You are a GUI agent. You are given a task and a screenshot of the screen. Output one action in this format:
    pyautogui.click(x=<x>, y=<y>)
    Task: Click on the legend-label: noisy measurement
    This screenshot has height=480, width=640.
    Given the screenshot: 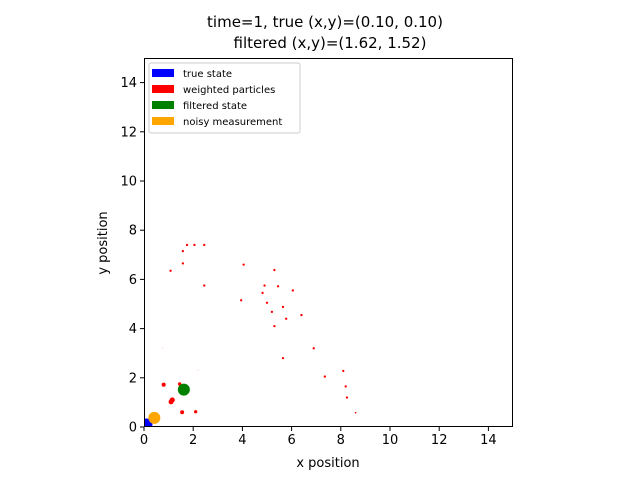 What is the action you would take?
    pyautogui.click(x=232, y=122)
    